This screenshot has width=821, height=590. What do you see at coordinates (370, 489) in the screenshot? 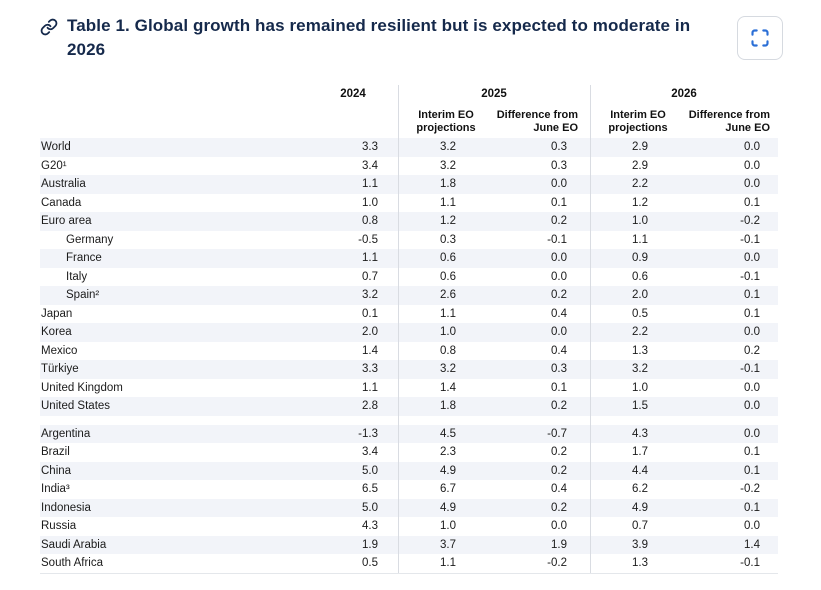
I see `cell-value: 6.5` at bounding box center [370, 489].